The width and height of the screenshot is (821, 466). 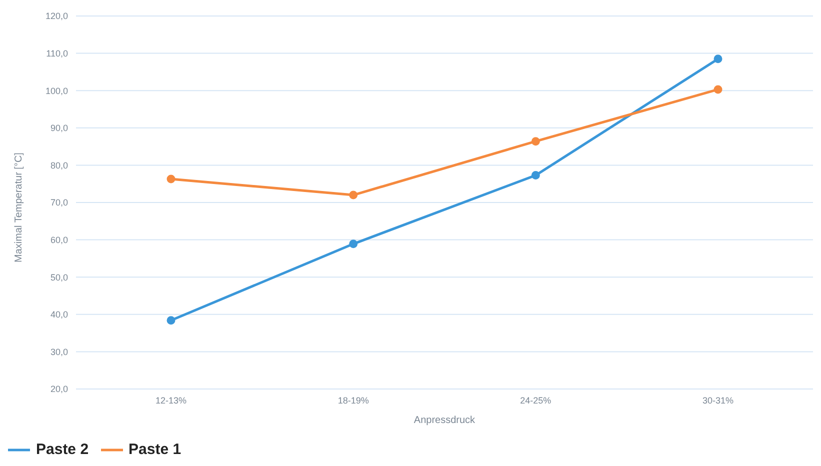 I want to click on y-tick-label: 80,0, so click(x=59, y=165).